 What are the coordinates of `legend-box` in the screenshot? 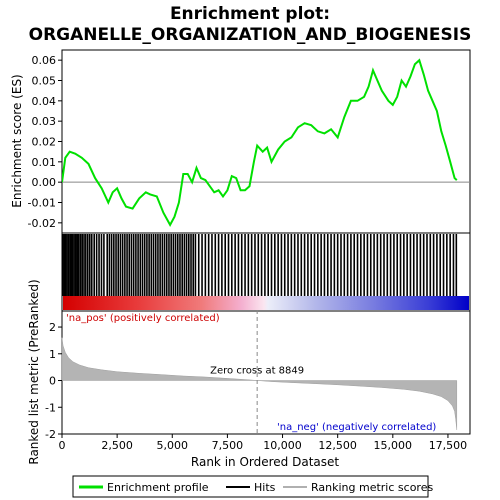 It's located at (250, 486).